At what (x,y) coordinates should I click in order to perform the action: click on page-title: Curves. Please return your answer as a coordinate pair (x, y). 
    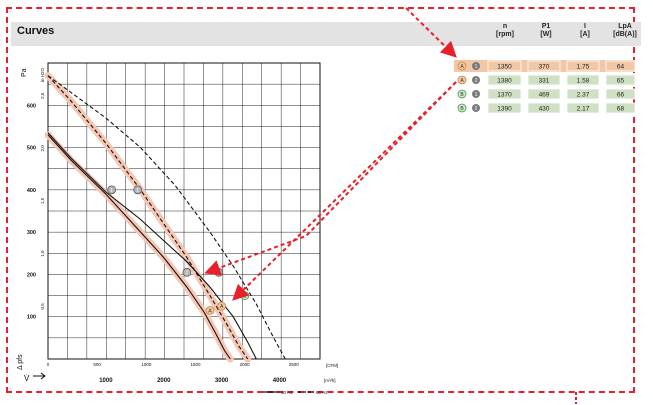
    Looking at the image, I should click on (36, 31).